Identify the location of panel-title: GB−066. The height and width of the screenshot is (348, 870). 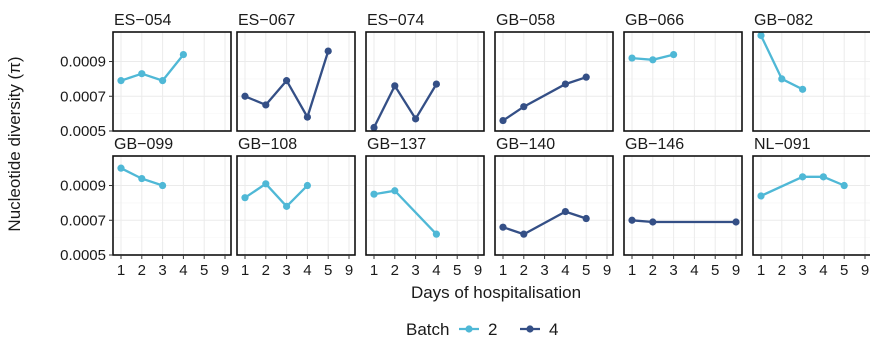
(654, 20).